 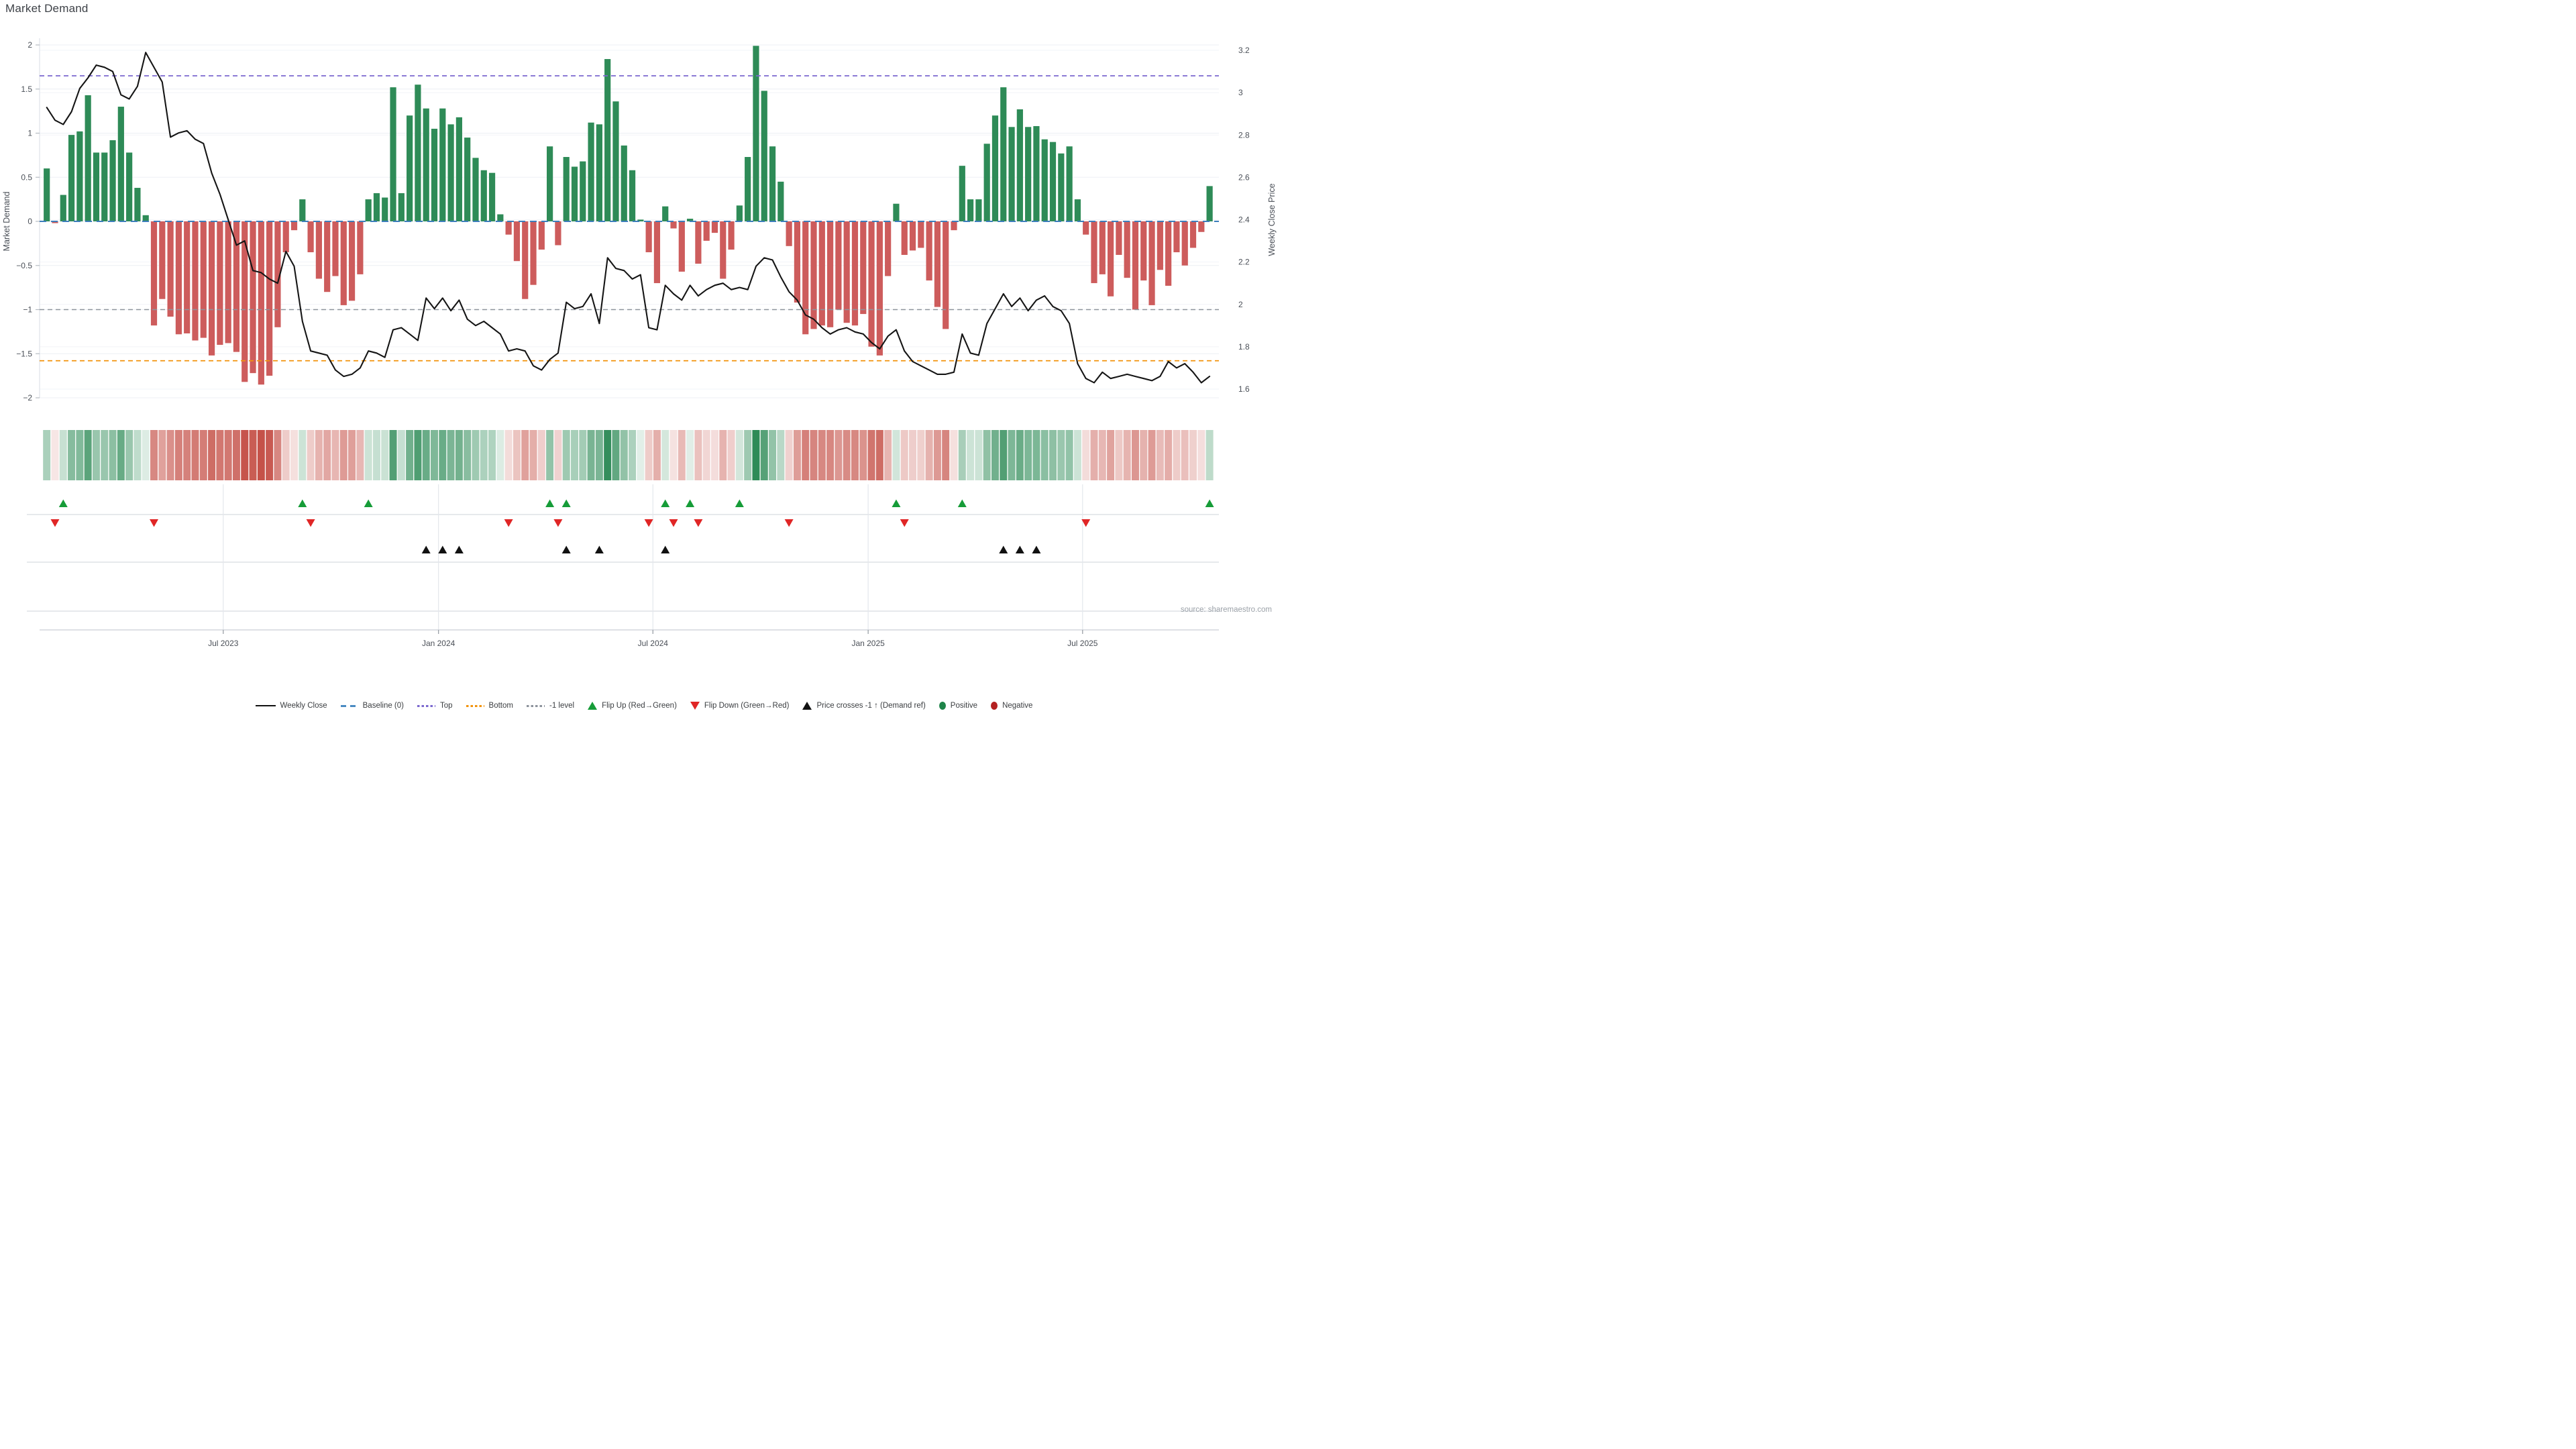 What do you see at coordinates (435, 706) in the screenshot?
I see `legend-item-top: Top` at bounding box center [435, 706].